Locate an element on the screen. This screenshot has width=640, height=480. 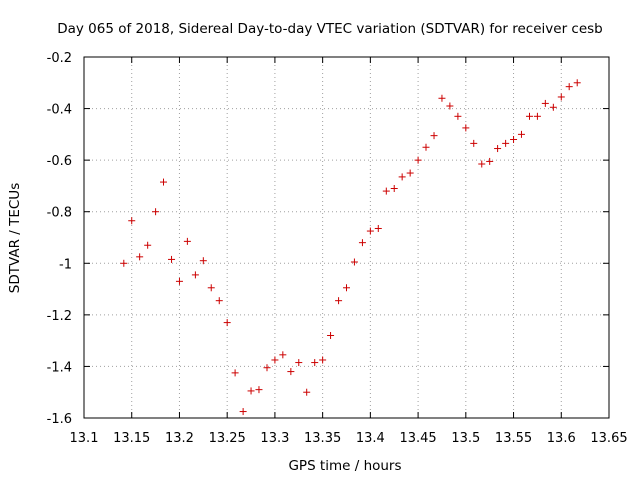
y-tick-label: -1.6 is located at coordinates (59, 419).